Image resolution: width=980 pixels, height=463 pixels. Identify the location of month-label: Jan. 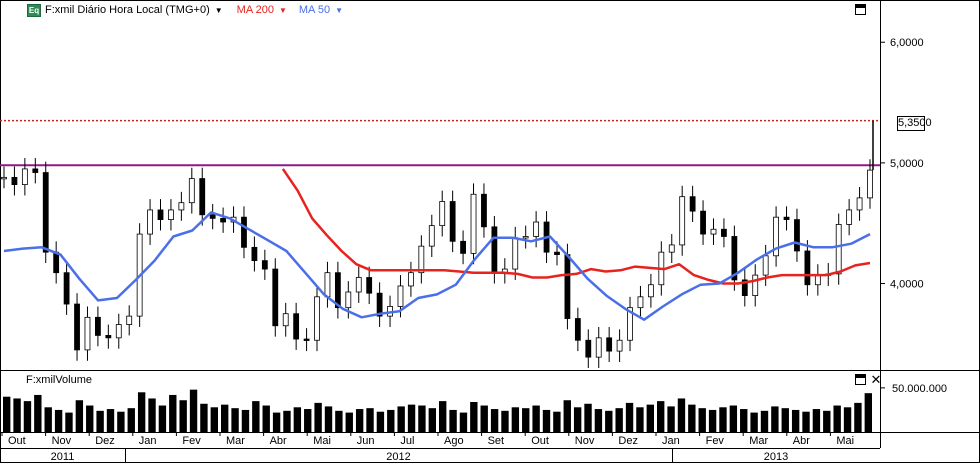
(148, 441).